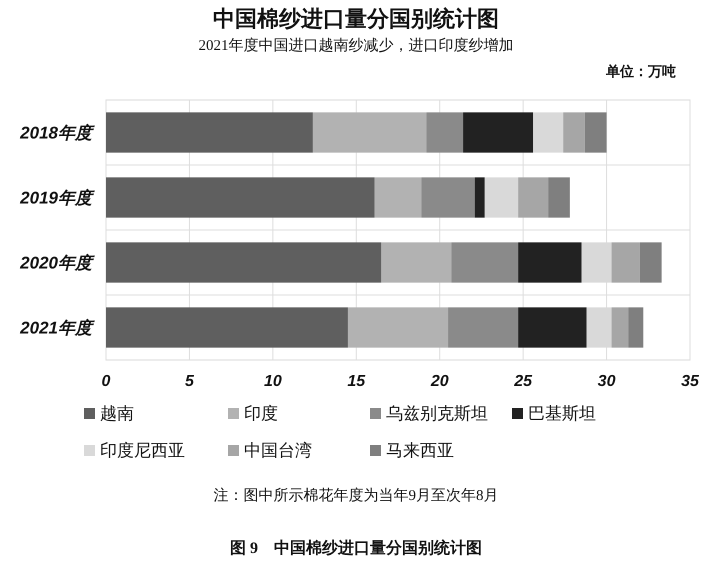 The width and height of the screenshot is (712, 564). Describe the element at coordinates (690, 381) in the screenshot. I see `x-tick-label: 35` at that location.